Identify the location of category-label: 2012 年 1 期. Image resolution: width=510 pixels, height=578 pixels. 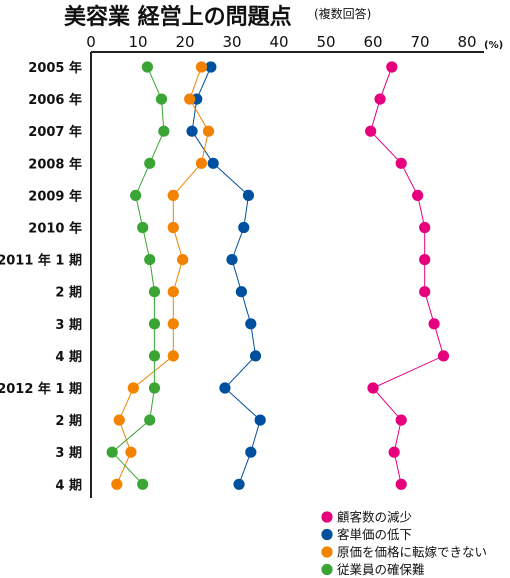
(41, 389).